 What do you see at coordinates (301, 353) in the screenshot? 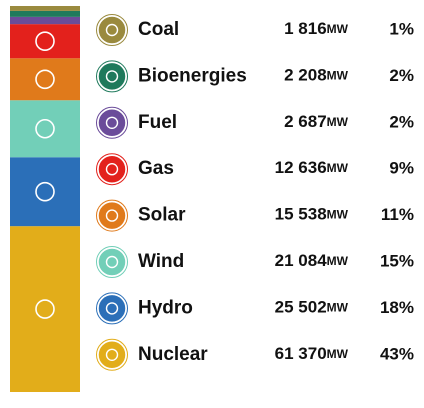
I see `value-number: 61 370` at bounding box center [301, 353].